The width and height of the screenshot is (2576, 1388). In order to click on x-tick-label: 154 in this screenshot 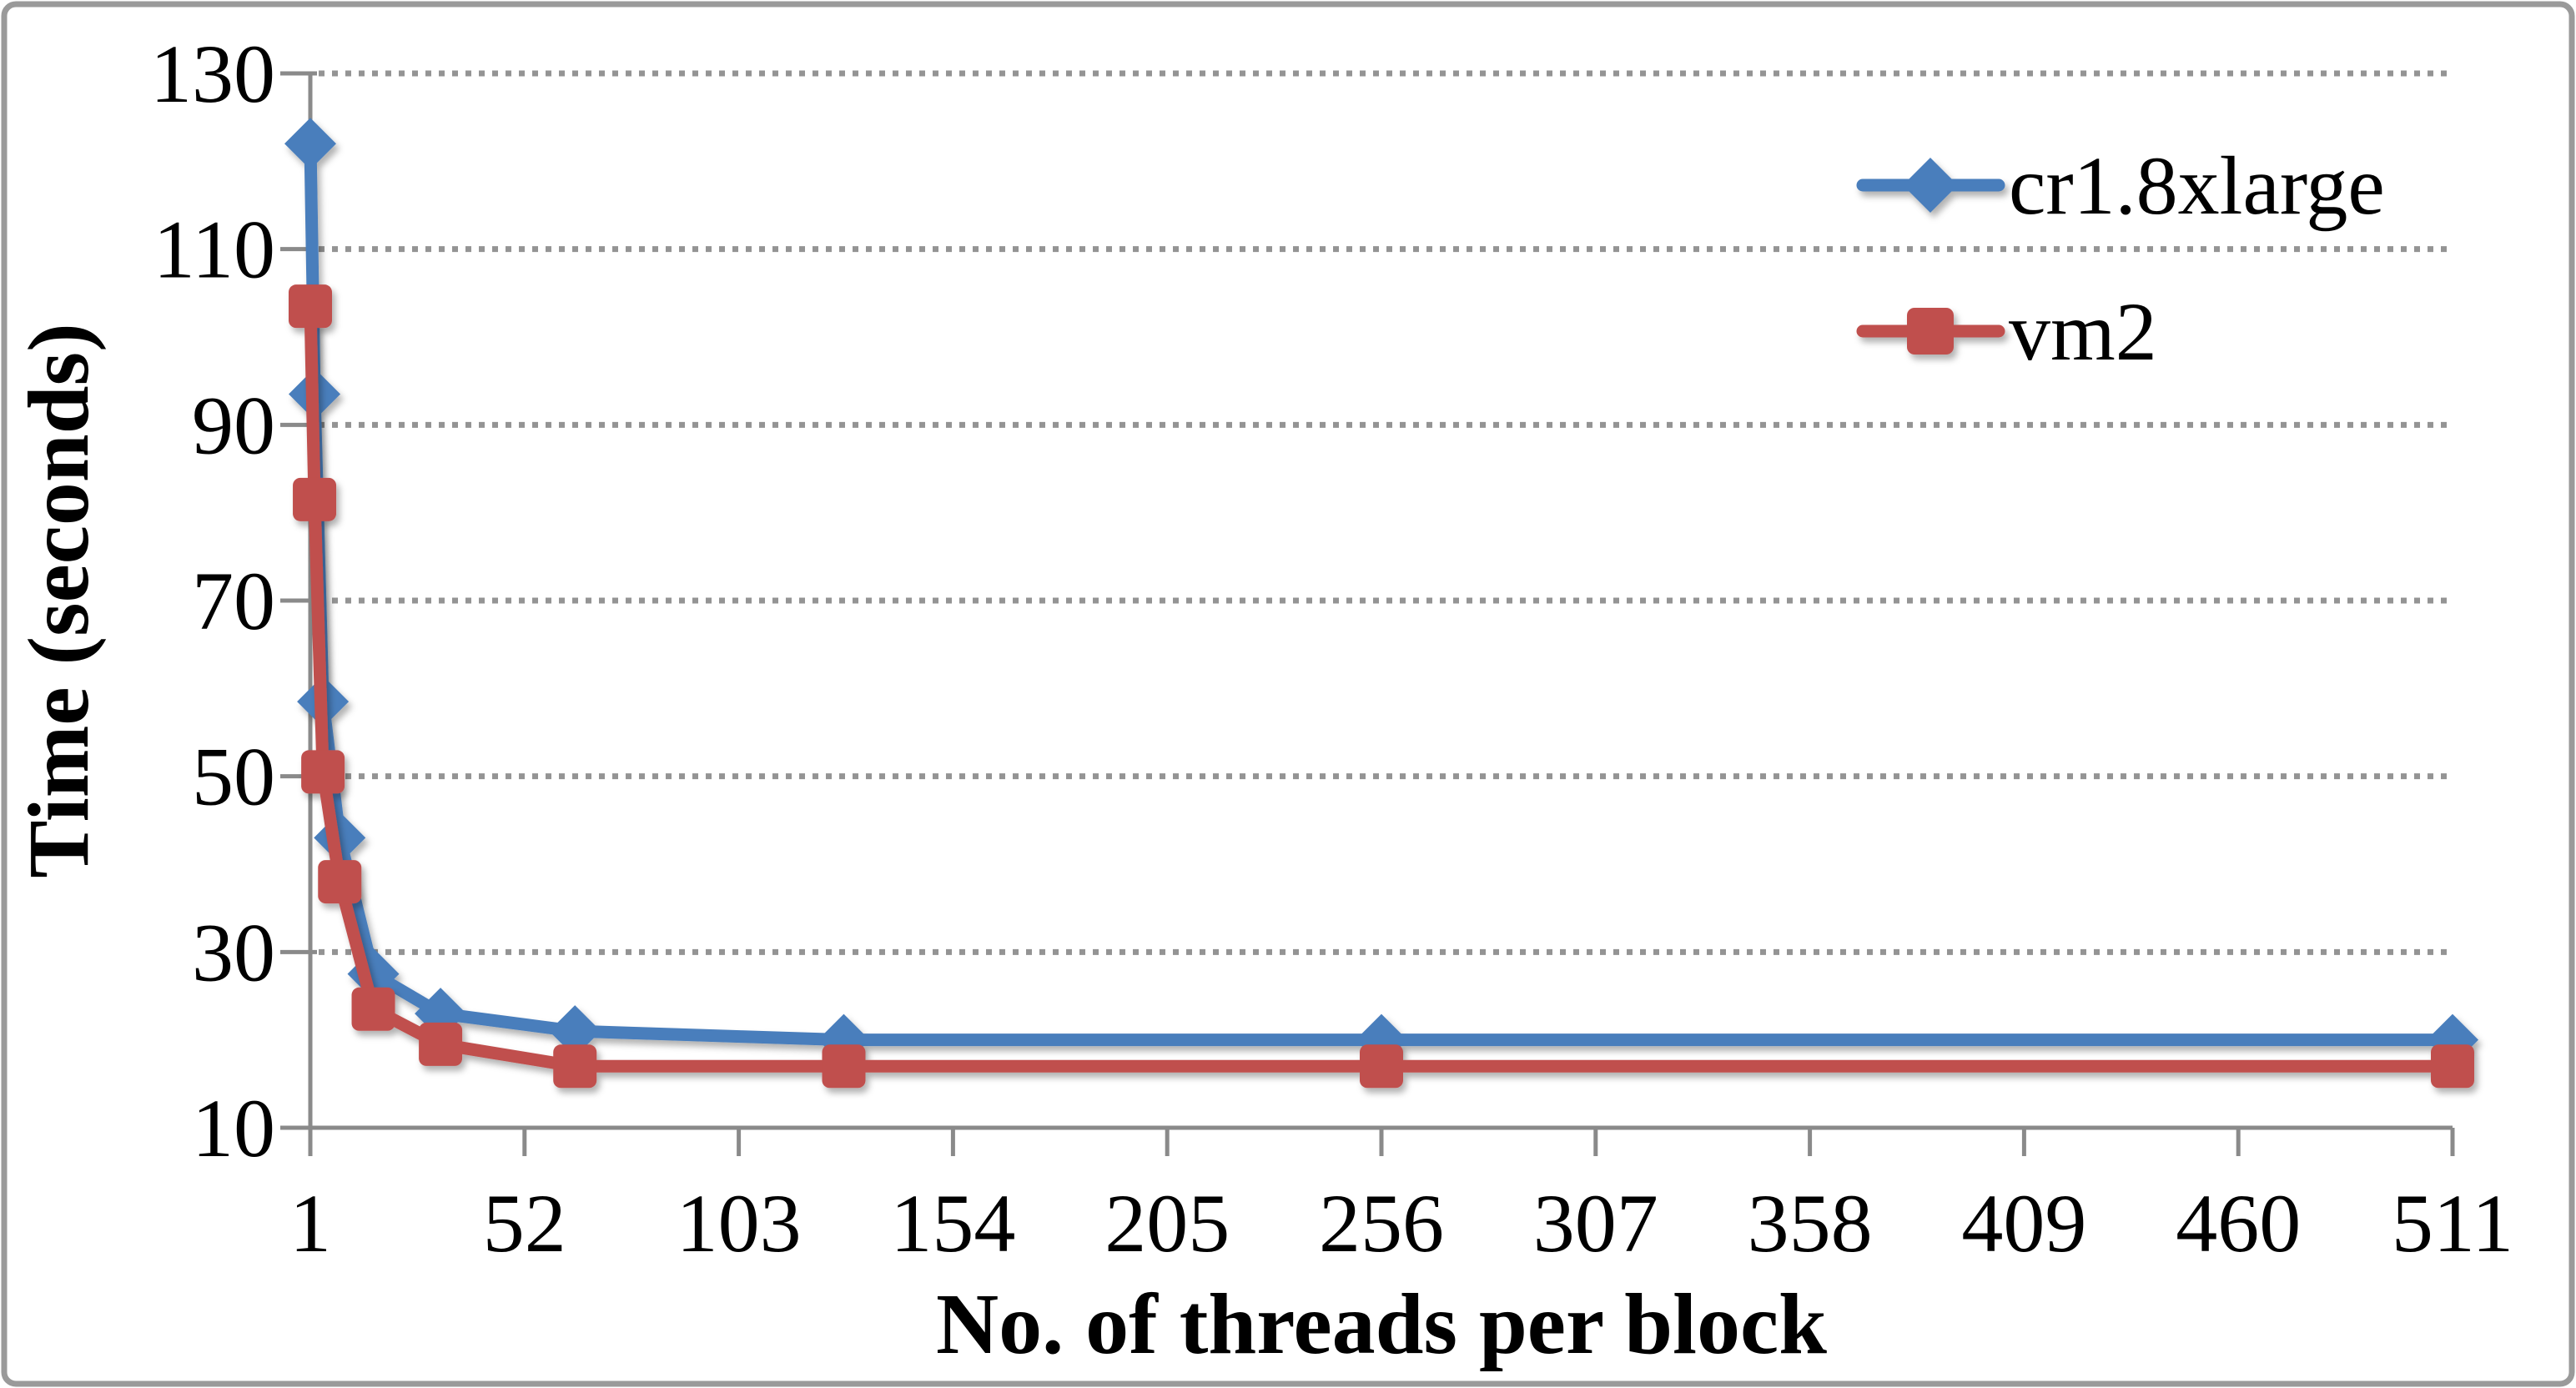, I will do `click(952, 1223)`.